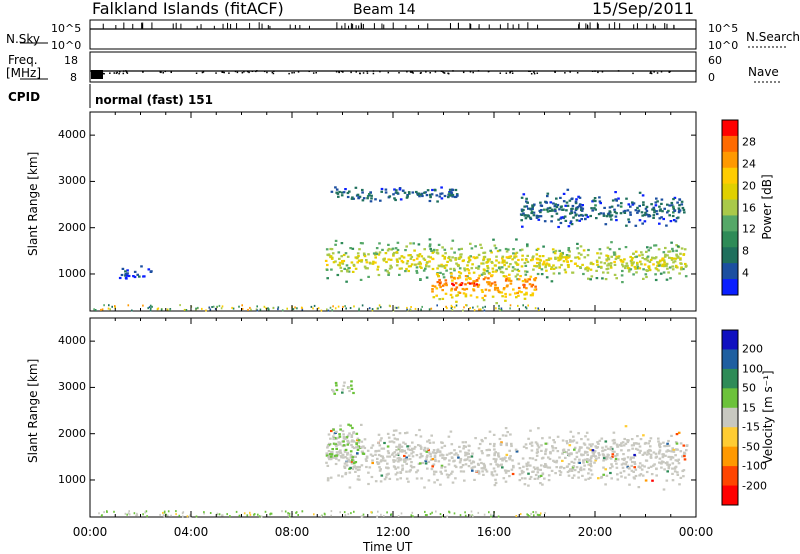 The height and width of the screenshot is (554, 800). What do you see at coordinates (730, 495) in the screenshot?
I see `colorbar-swatch` at bounding box center [730, 495].